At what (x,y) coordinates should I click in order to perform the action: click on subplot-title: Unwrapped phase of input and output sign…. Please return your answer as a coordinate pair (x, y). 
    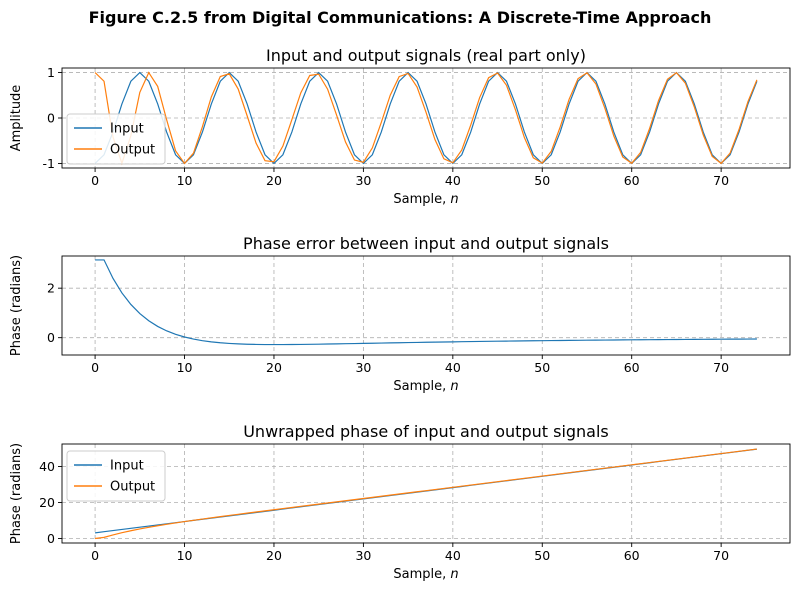
    Looking at the image, I should click on (426, 431).